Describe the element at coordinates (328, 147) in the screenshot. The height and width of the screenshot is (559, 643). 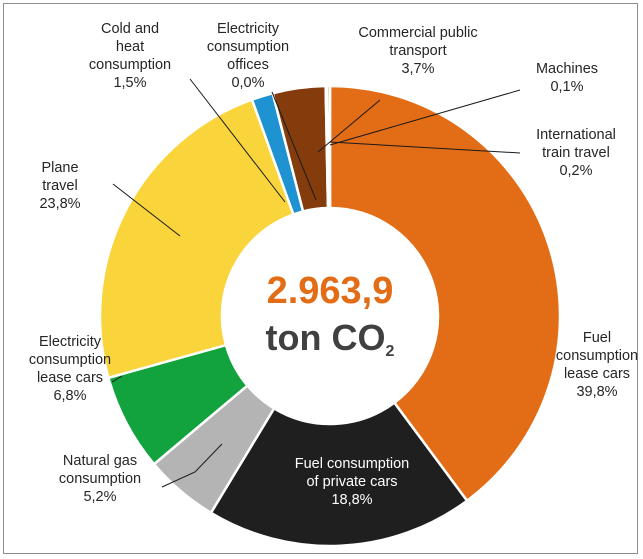
I see `slice-international-train-travel` at that location.